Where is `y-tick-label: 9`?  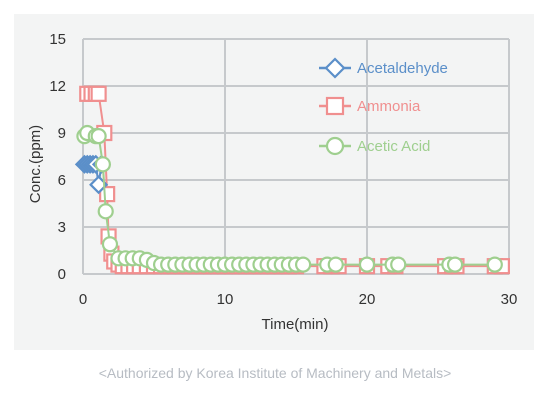 y-tick-label: 9 is located at coordinates (62, 133).